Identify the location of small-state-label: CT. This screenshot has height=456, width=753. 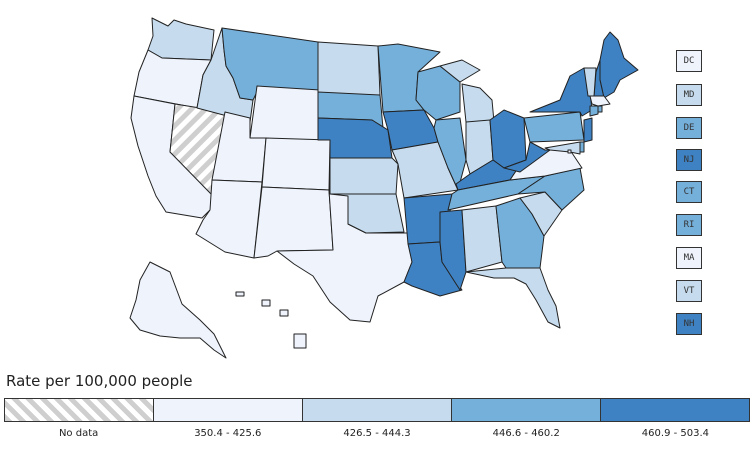
(689, 192).